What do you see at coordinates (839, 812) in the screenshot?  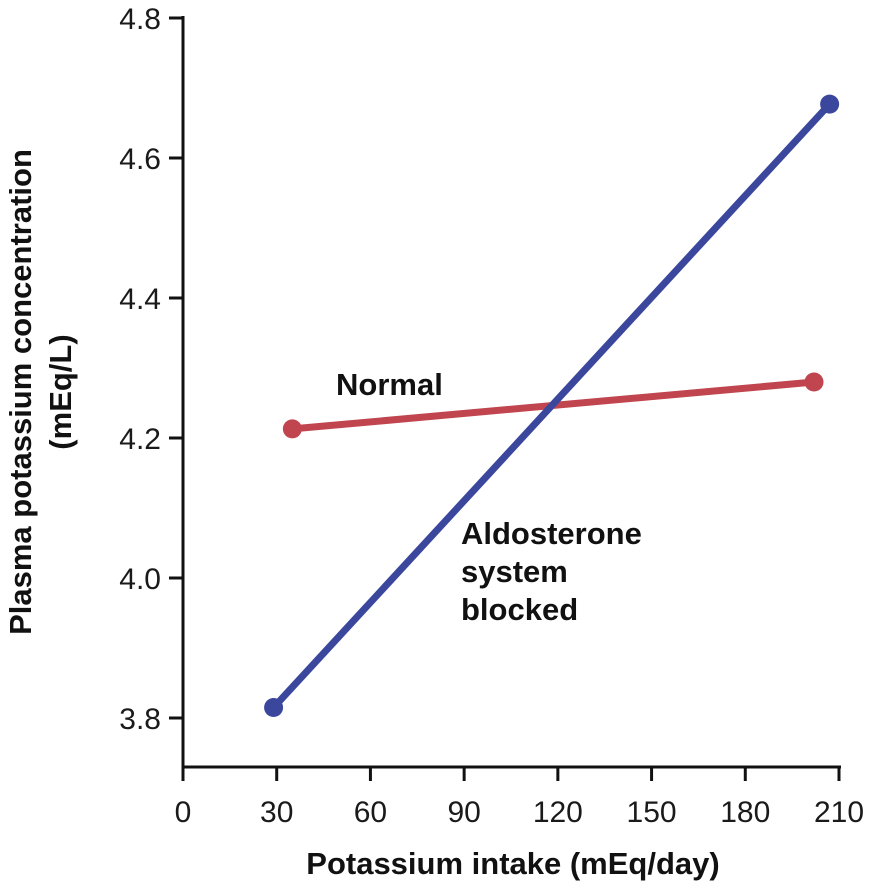 I see `x-tick-label: 210` at bounding box center [839, 812].